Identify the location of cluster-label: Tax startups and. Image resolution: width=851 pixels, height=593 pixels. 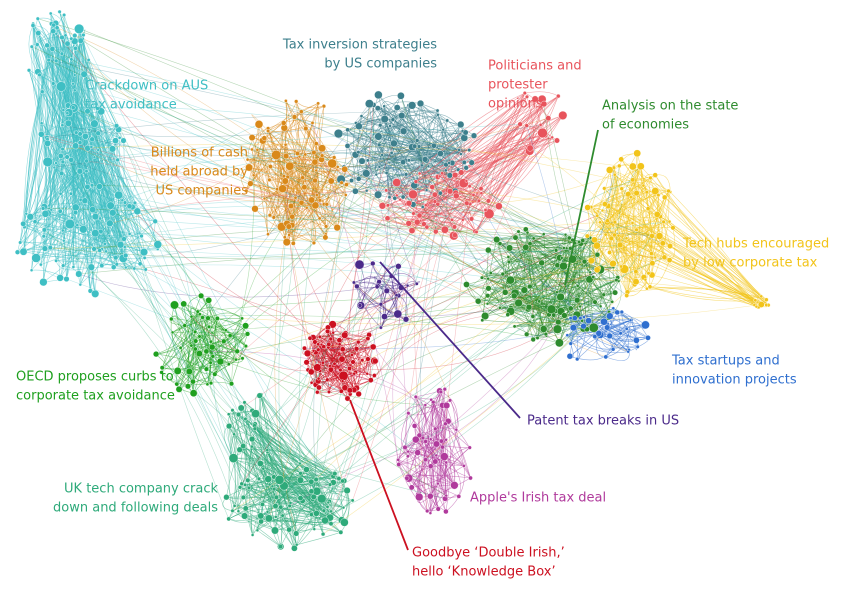
(725, 361).